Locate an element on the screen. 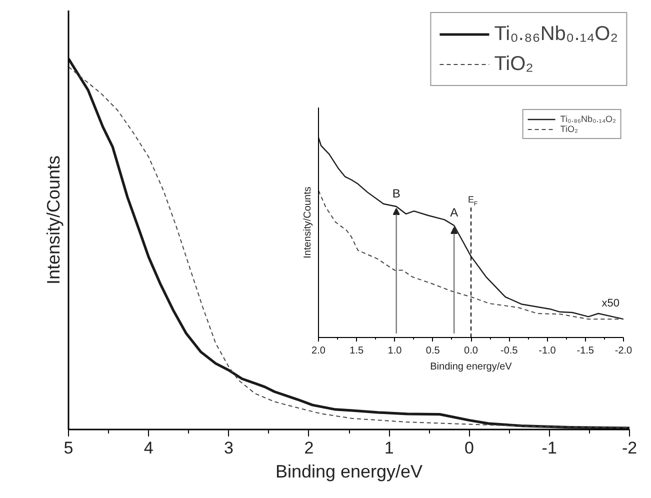  x-tick-label: 0.5 is located at coordinates (433, 351).